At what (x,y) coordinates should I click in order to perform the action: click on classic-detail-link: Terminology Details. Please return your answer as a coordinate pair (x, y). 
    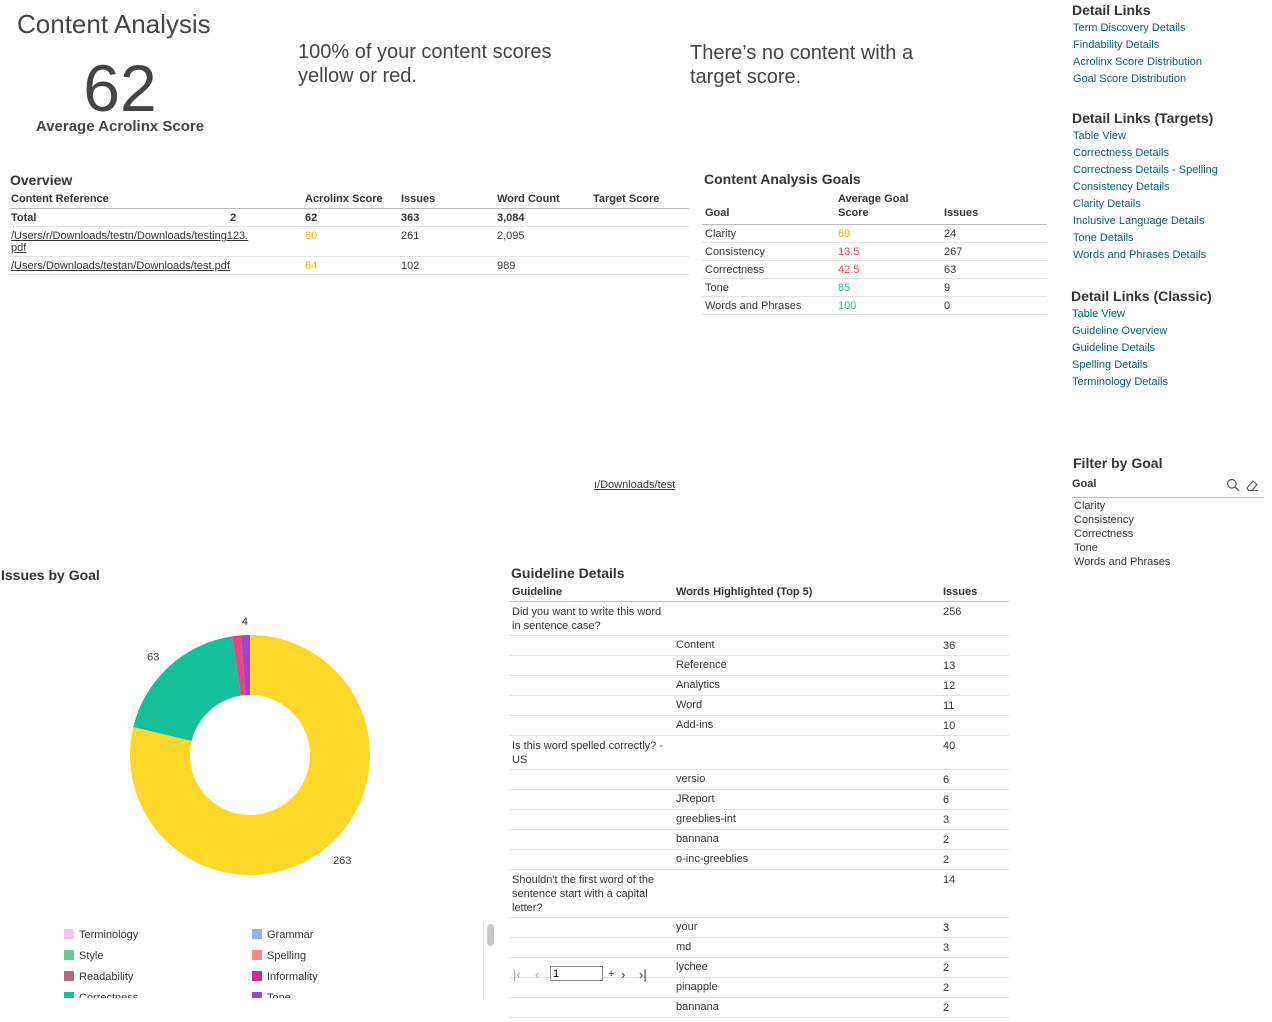
    Looking at the image, I should click on (1120, 382).